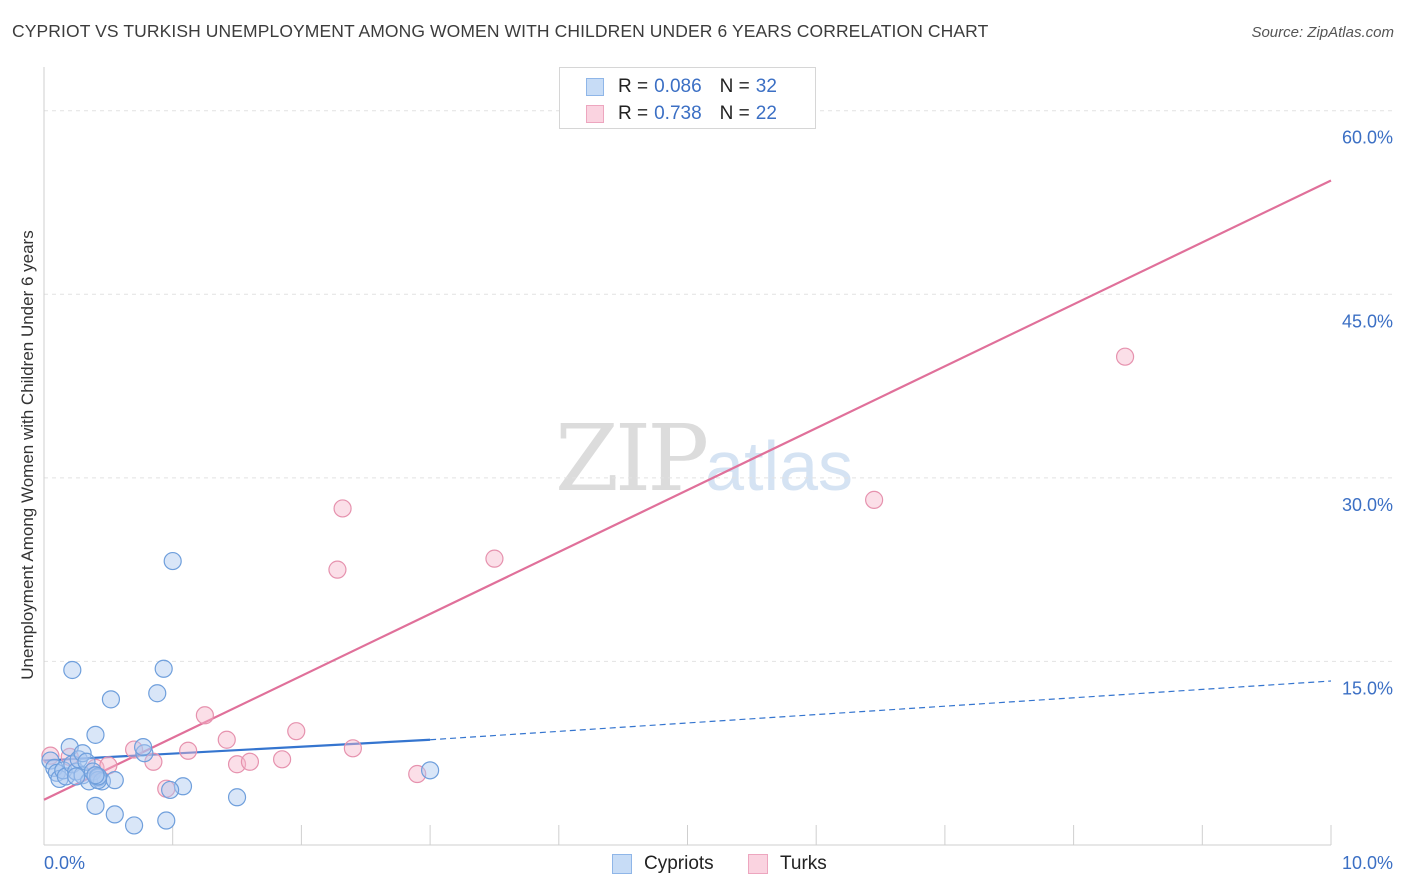  I want to click on y-tick-label: 60.0%, so click(1367, 138).